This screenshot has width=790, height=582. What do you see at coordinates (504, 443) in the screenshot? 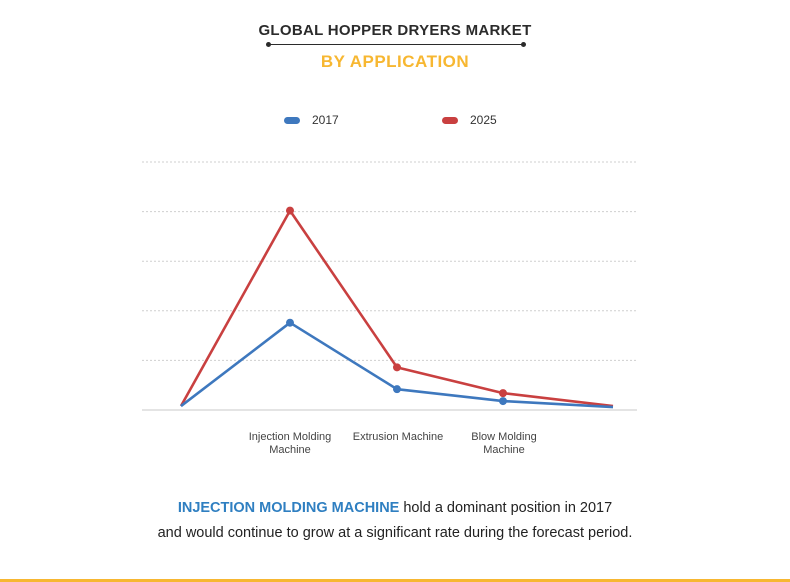
I see `x-tick-blow-molding: Blow Molding Machine` at bounding box center [504, 443].